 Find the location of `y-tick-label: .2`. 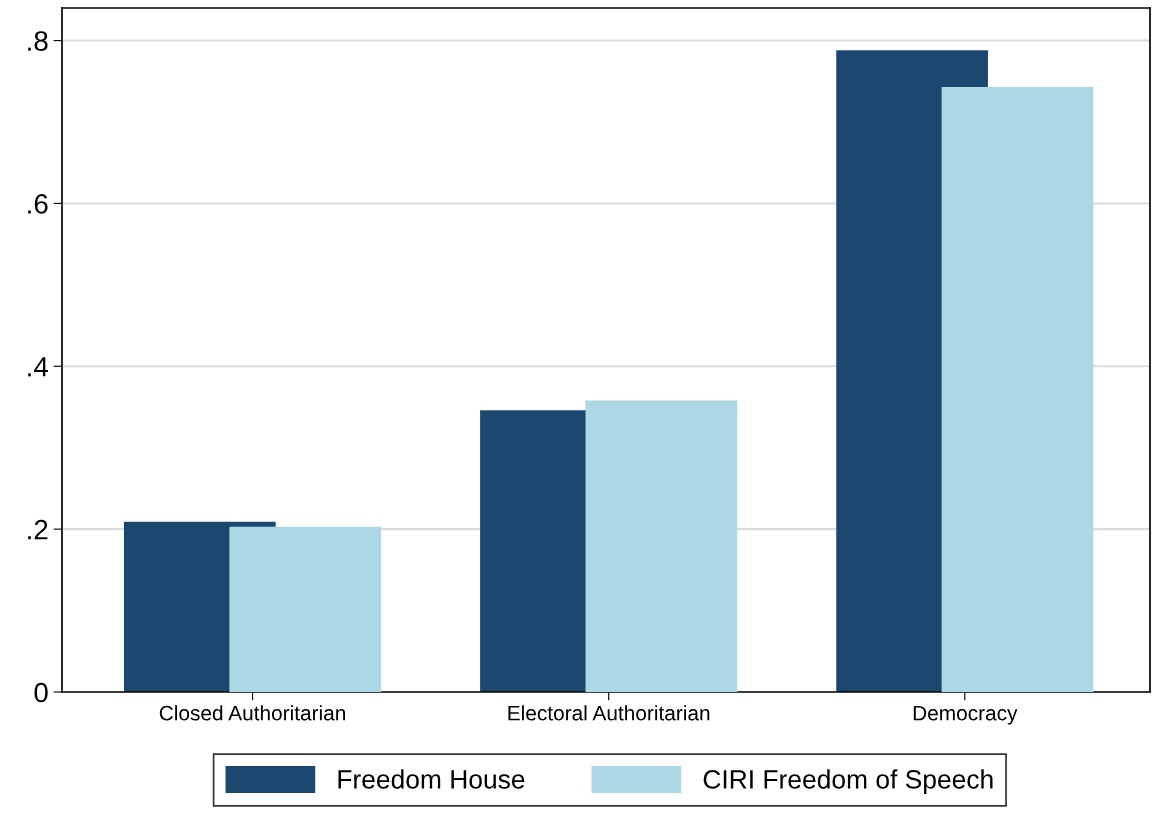

y-tick-label: .2 is located at coordinates (38, 529).